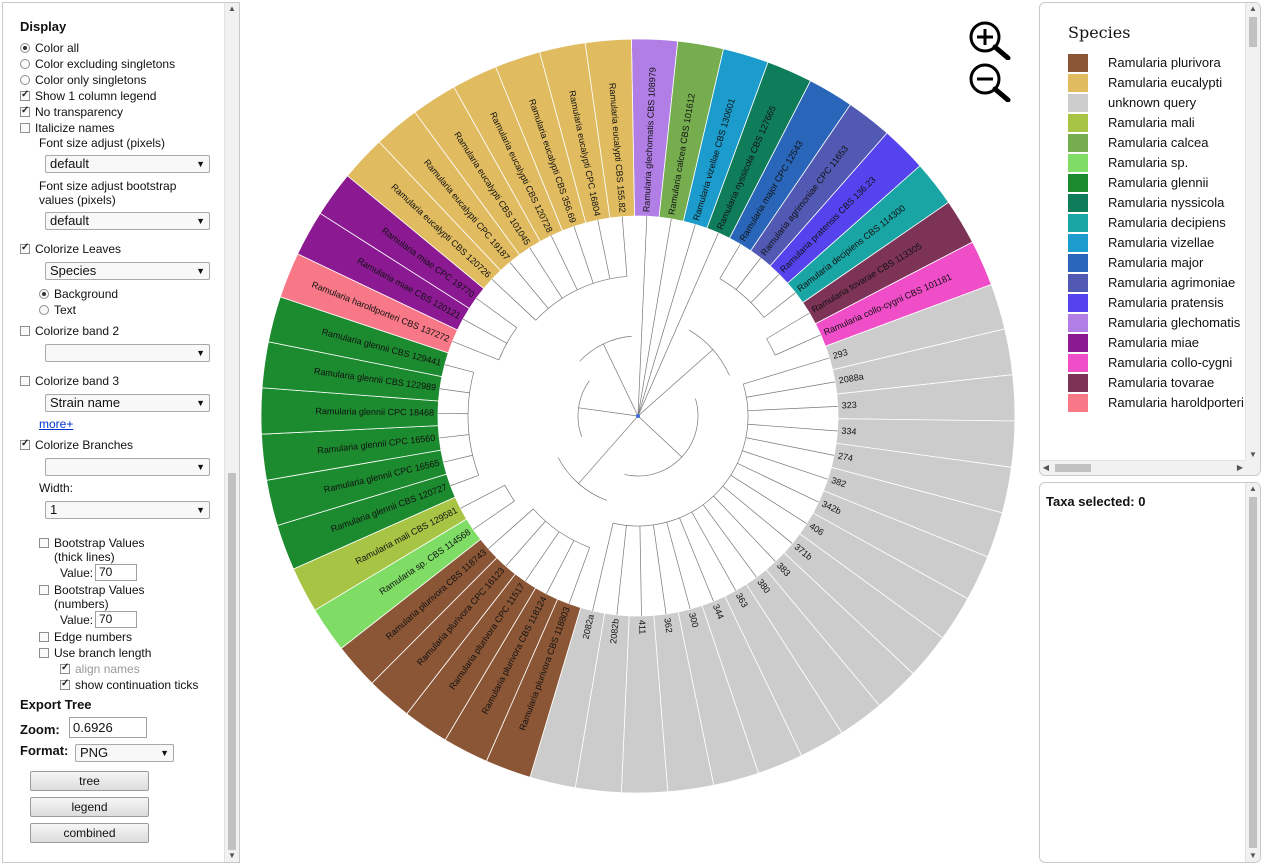 This screenshot has height=866, width=1269. Describe the element at coordinates (70, 249) in the screenshot. I see `colorize-leaves-checkbox: Colorize Leaves` at that location.